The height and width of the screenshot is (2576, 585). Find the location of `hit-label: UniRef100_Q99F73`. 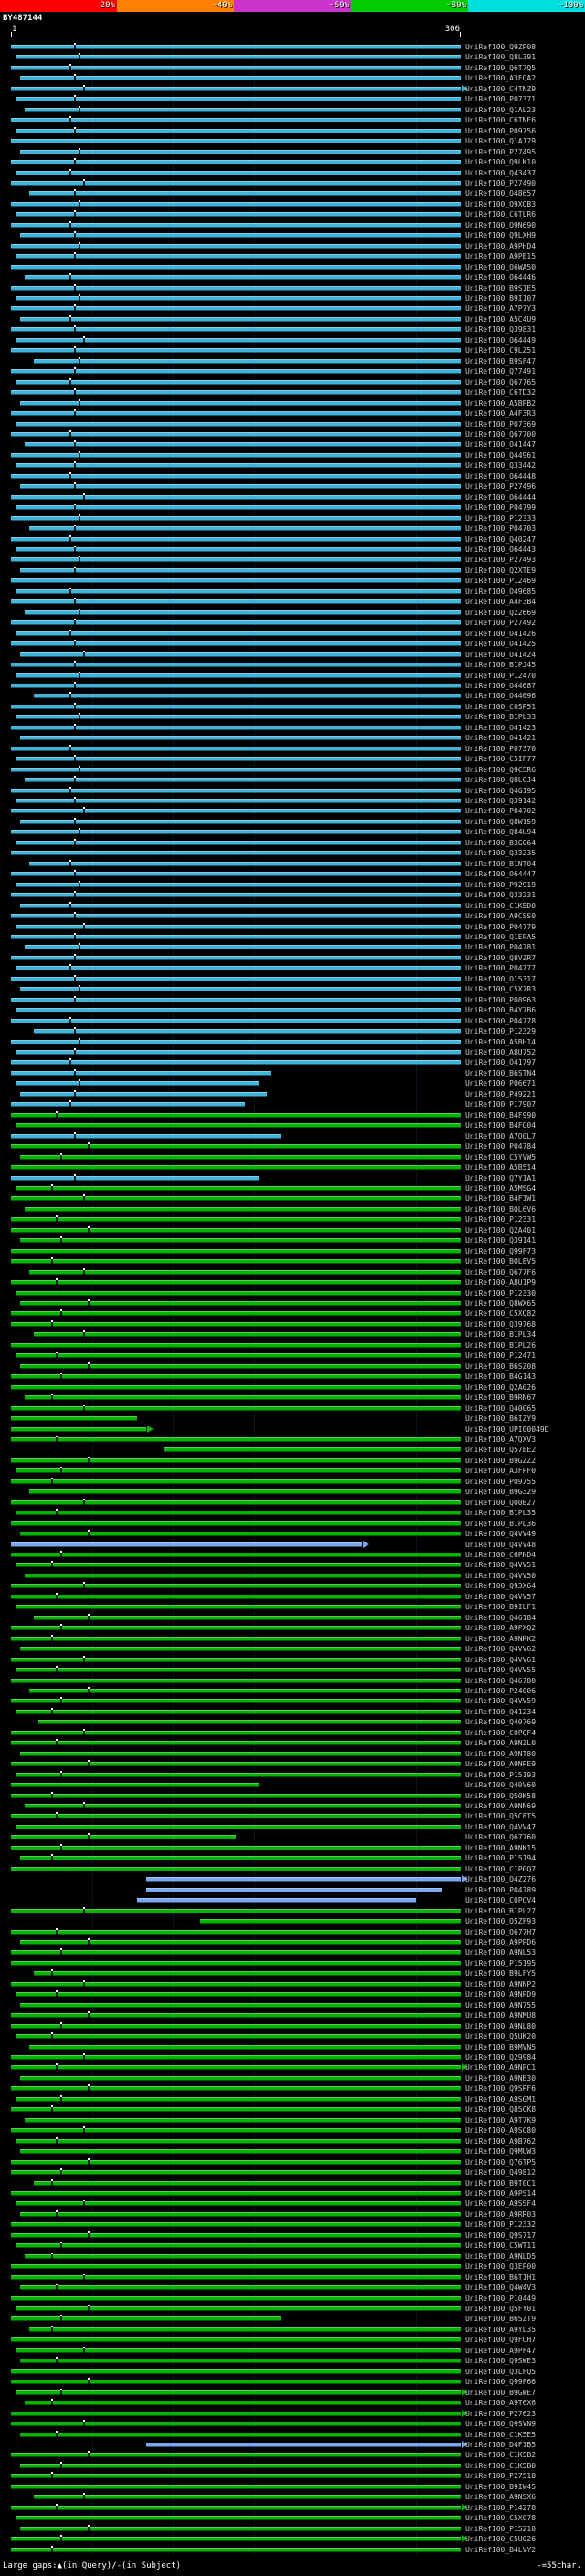

hit-label: UniRef100_Q99F73 is located at coordinates (501, 1251).